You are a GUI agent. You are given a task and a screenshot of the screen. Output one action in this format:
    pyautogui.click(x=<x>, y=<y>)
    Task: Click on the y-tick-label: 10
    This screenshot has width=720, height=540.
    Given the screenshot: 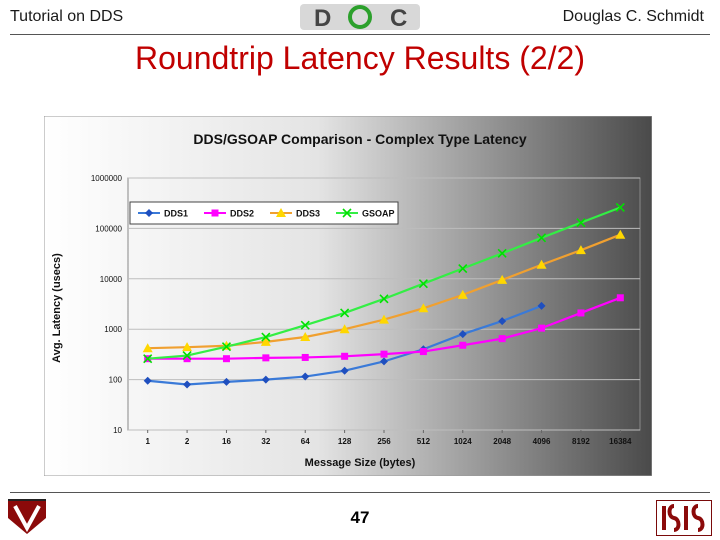 What is the action you would take?
    pyautogui.click(x=117, y=430)
    